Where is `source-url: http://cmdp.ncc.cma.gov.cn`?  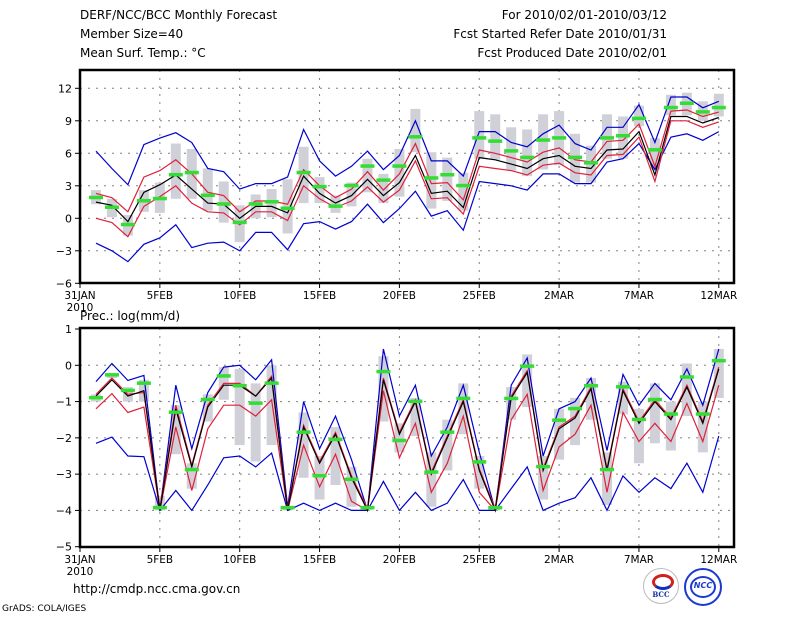 source-url: http://cmdp.ncc.cma.gov.cn is located at coordinates (157, 589).